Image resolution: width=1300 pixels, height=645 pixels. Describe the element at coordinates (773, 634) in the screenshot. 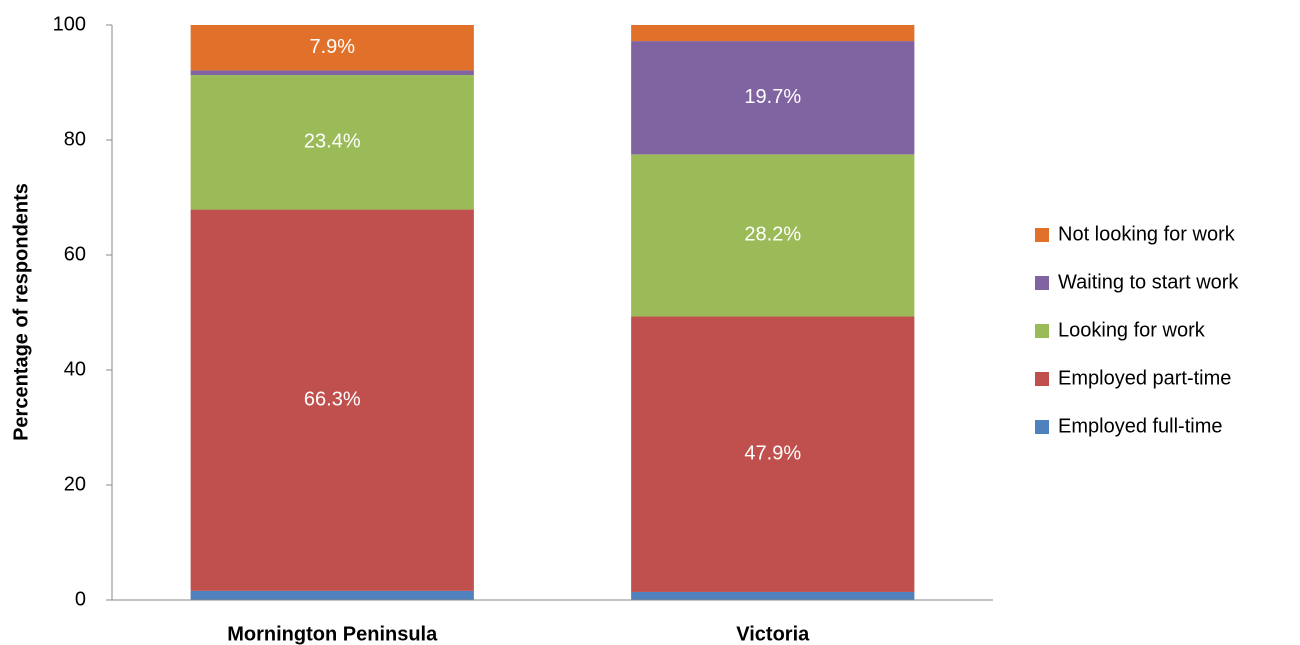

I see `x-tick-label: Victoria` at that location.